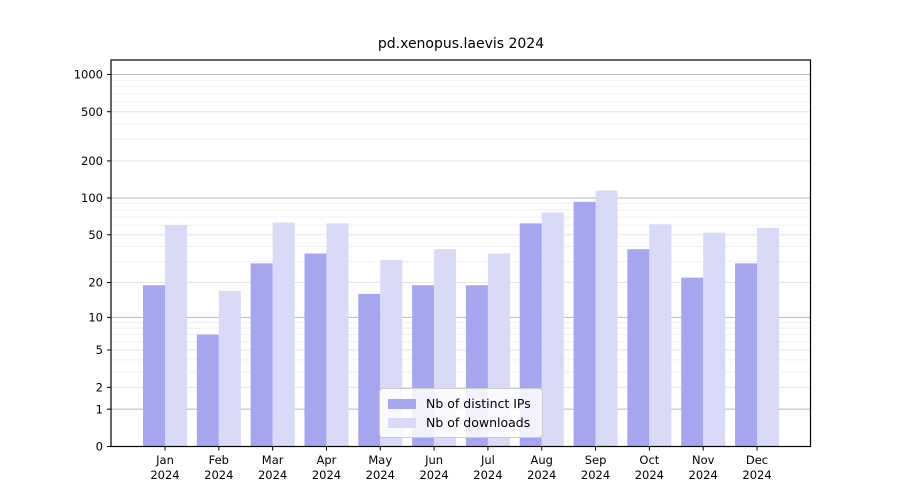 Image resolution: width=900 pixels, height=500 pixels. Describe the element at coordinates (261, 355) in the screenshot. I see `bar-mar-2024-nb-of-distinct-ips` at that location.